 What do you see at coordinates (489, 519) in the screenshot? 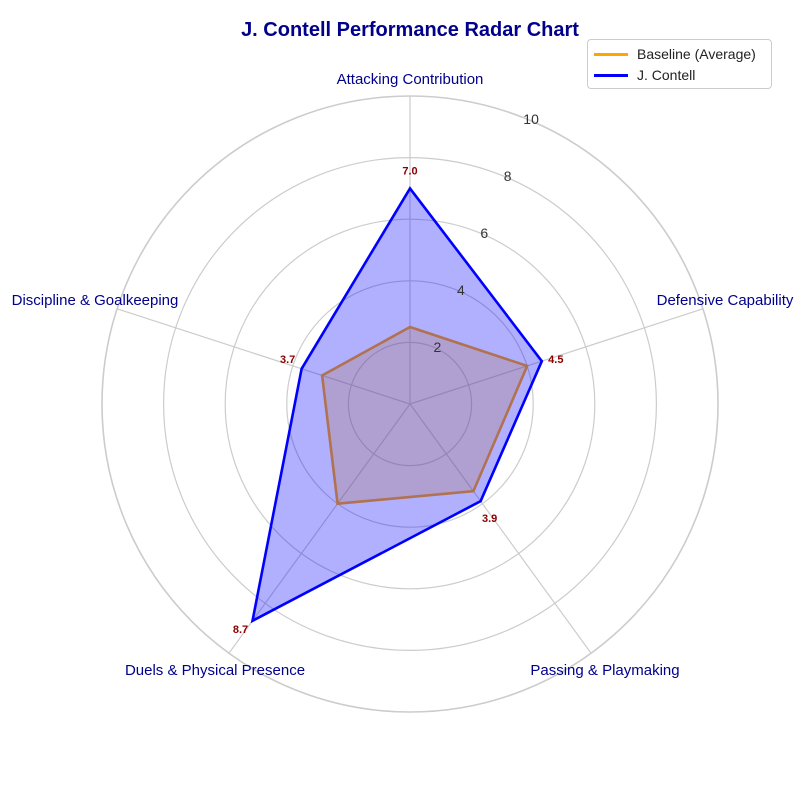
I see `data-label: 3.9` at bounding box center [489, 519].